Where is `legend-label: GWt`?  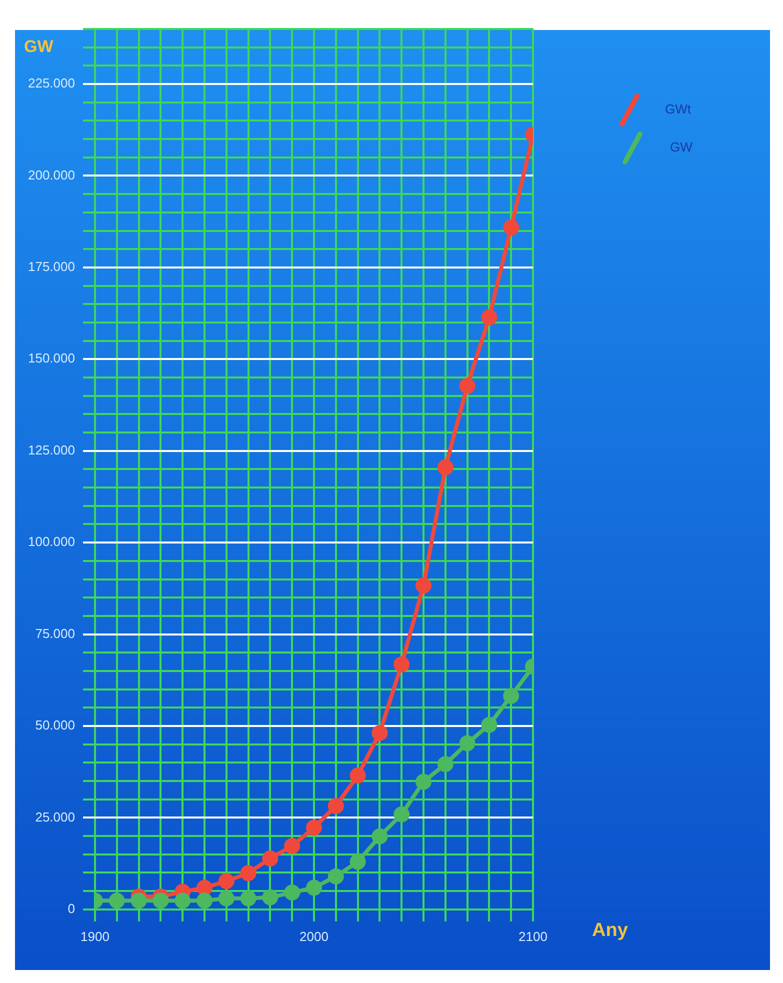 legend-label: GWt is located at coordinates (678, 109).